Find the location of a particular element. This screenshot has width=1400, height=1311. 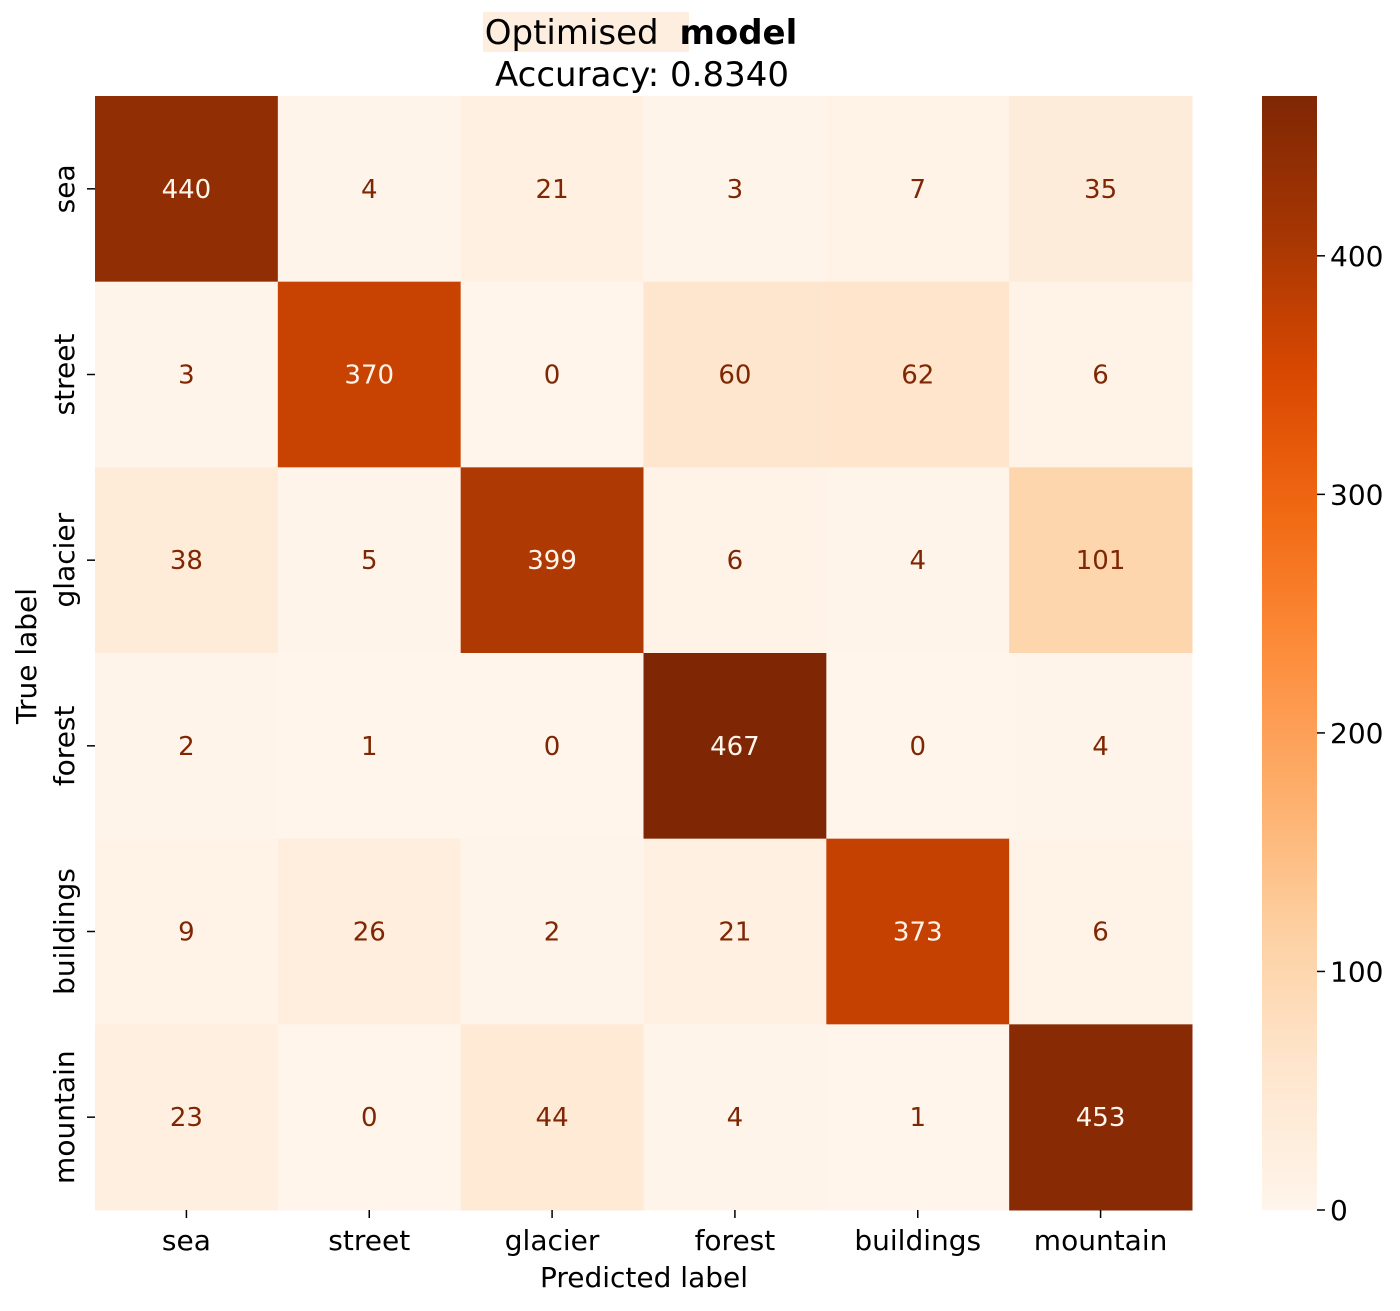

cell-value-label: 370 is located at coordinates (369, 376).